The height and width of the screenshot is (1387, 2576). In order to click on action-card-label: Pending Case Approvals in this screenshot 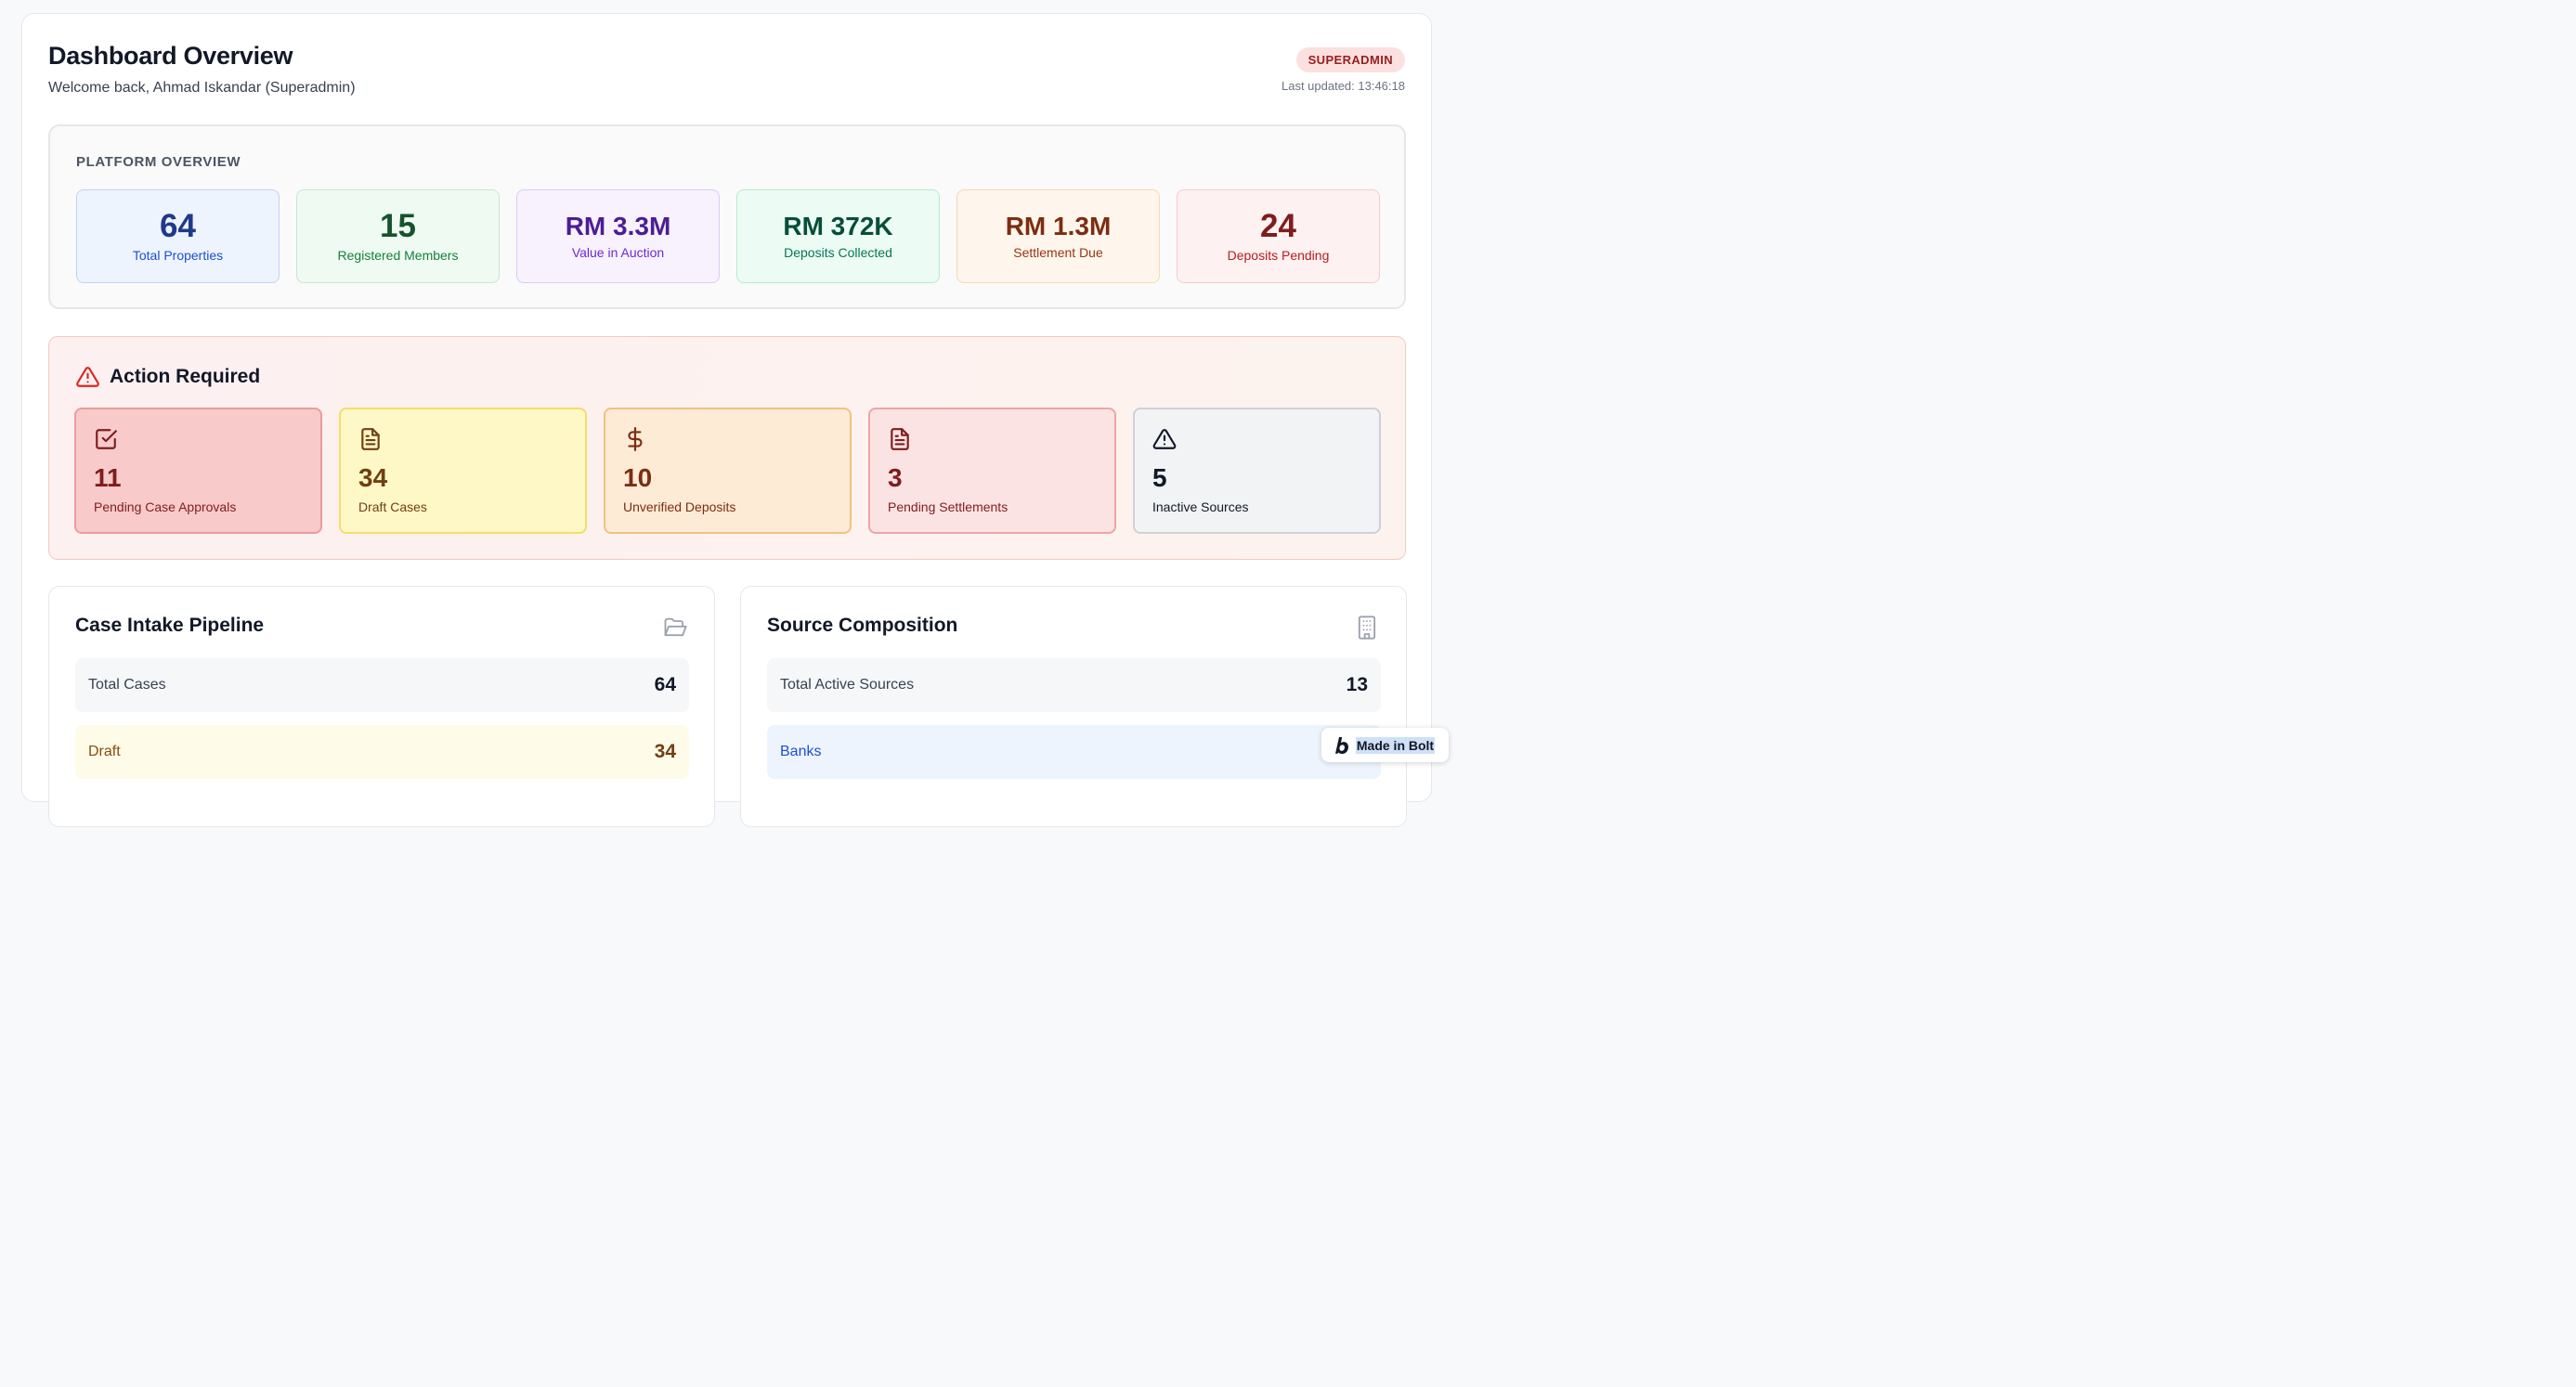, I will do `click(165, 507)`.